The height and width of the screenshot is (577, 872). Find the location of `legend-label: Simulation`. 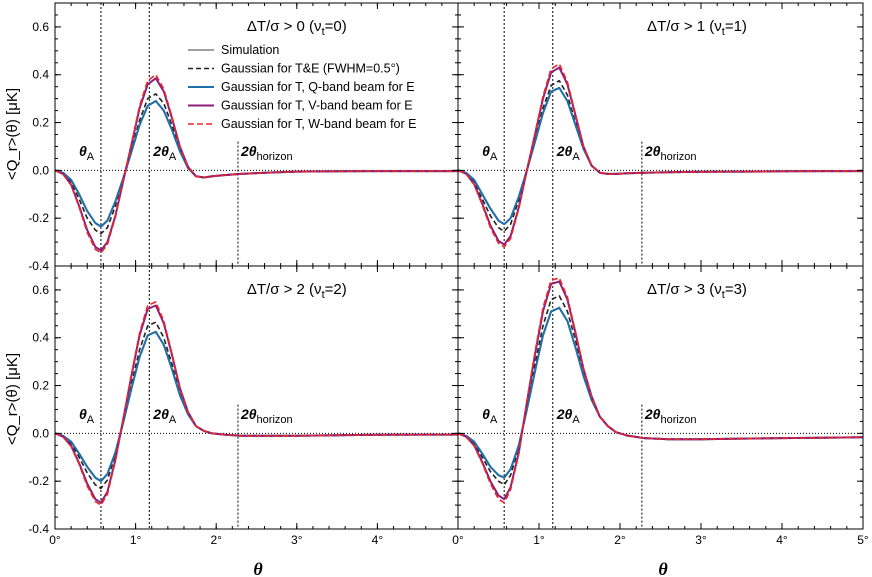

legend-label: Simulation is located at coordinates (250, 50).